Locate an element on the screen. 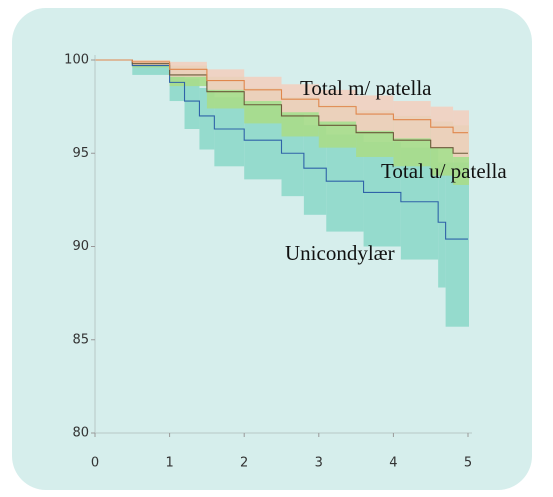 This screenshot has width=553, height=497. x-tick-label: 2 is located at coordinates (244, 463).